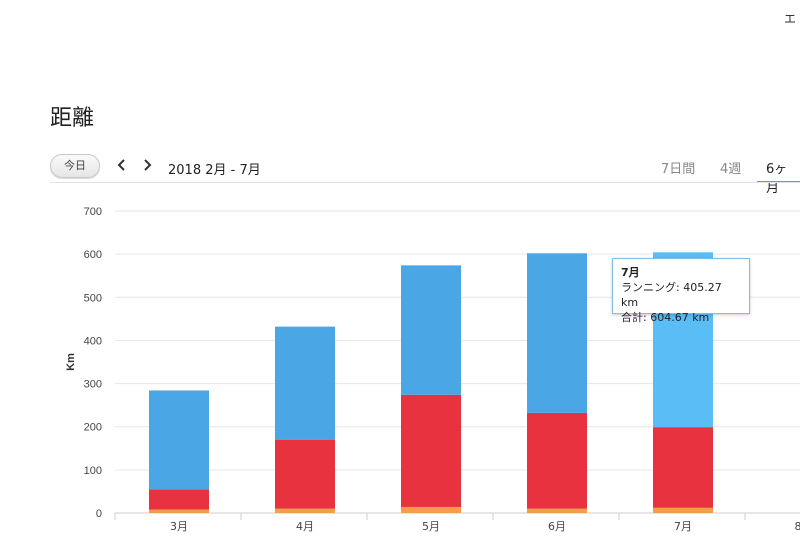 The image size is (800, 550). What do you see at coordinates (99, 514) in the screenshot?
I see `y-tick-label: 0` at bounding box center [99, 514].